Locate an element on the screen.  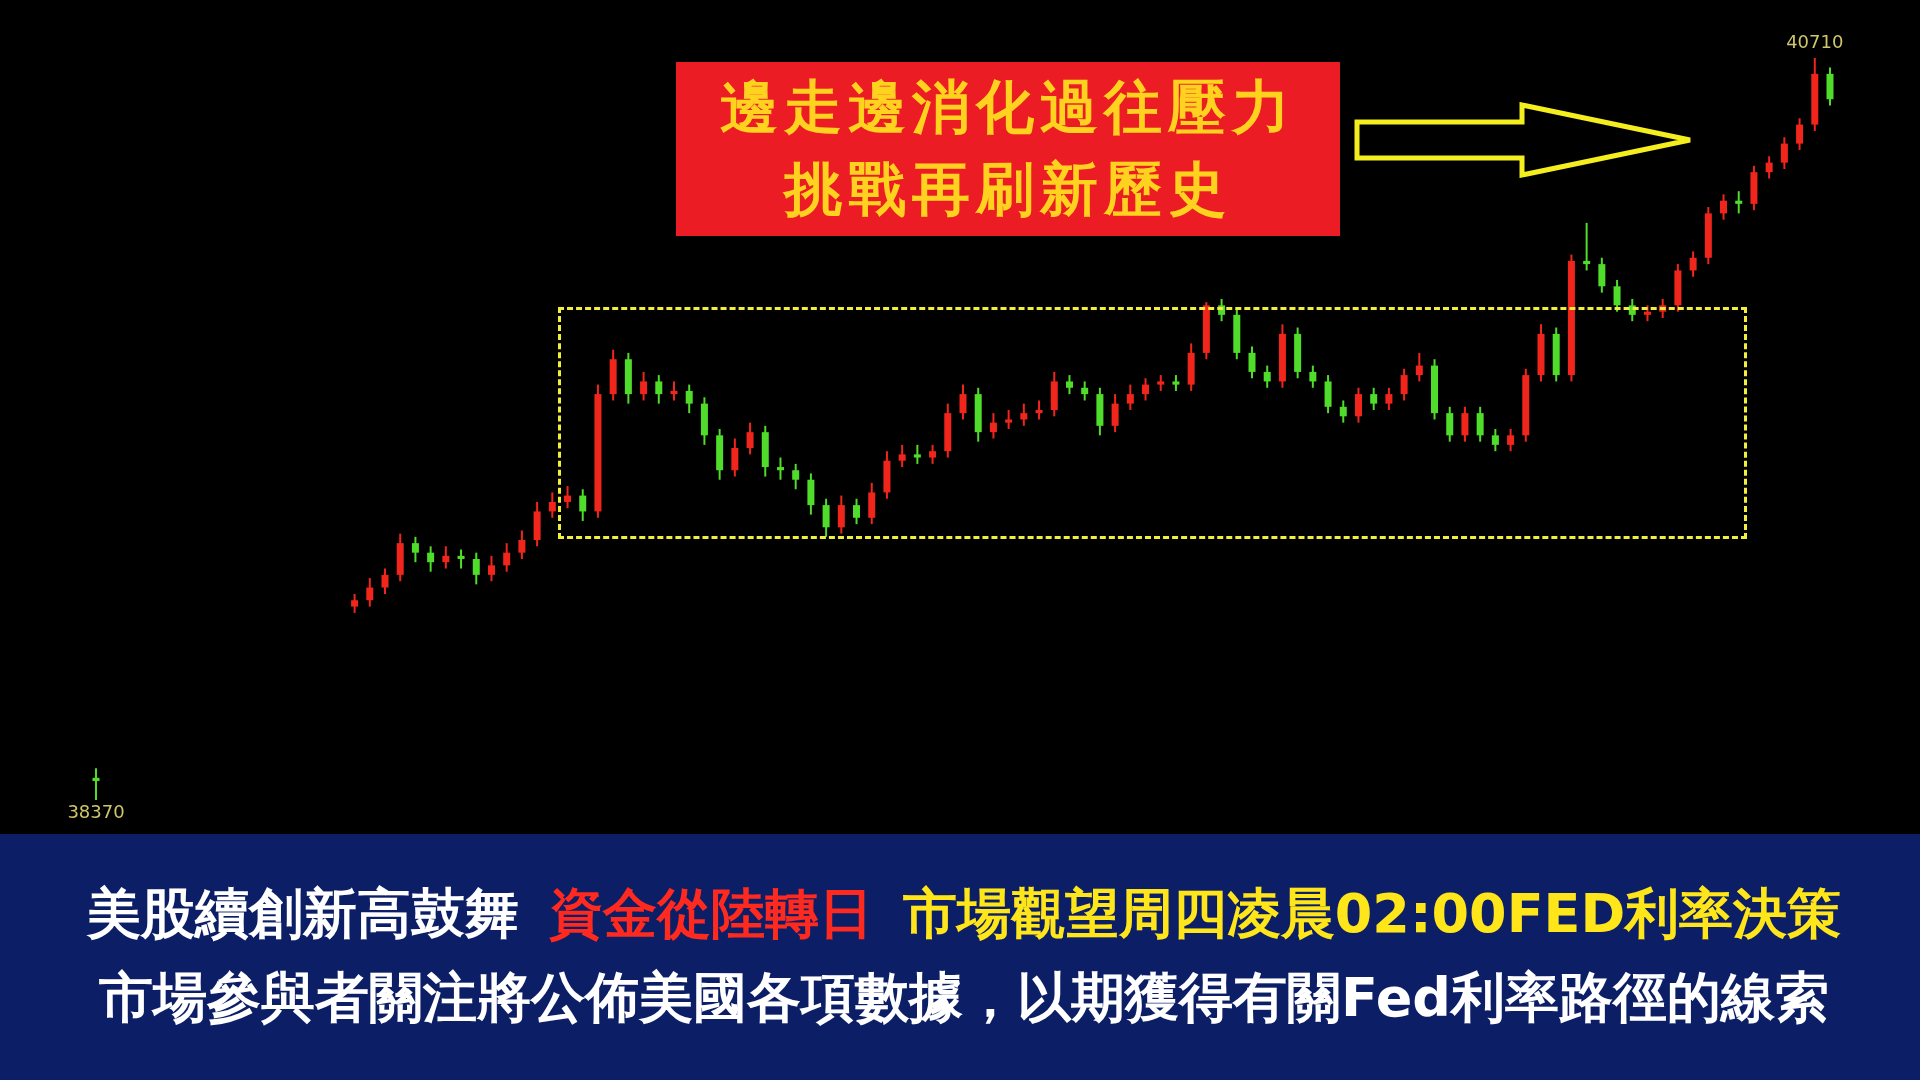
text: 38370 is located at coordinates (96, 811).